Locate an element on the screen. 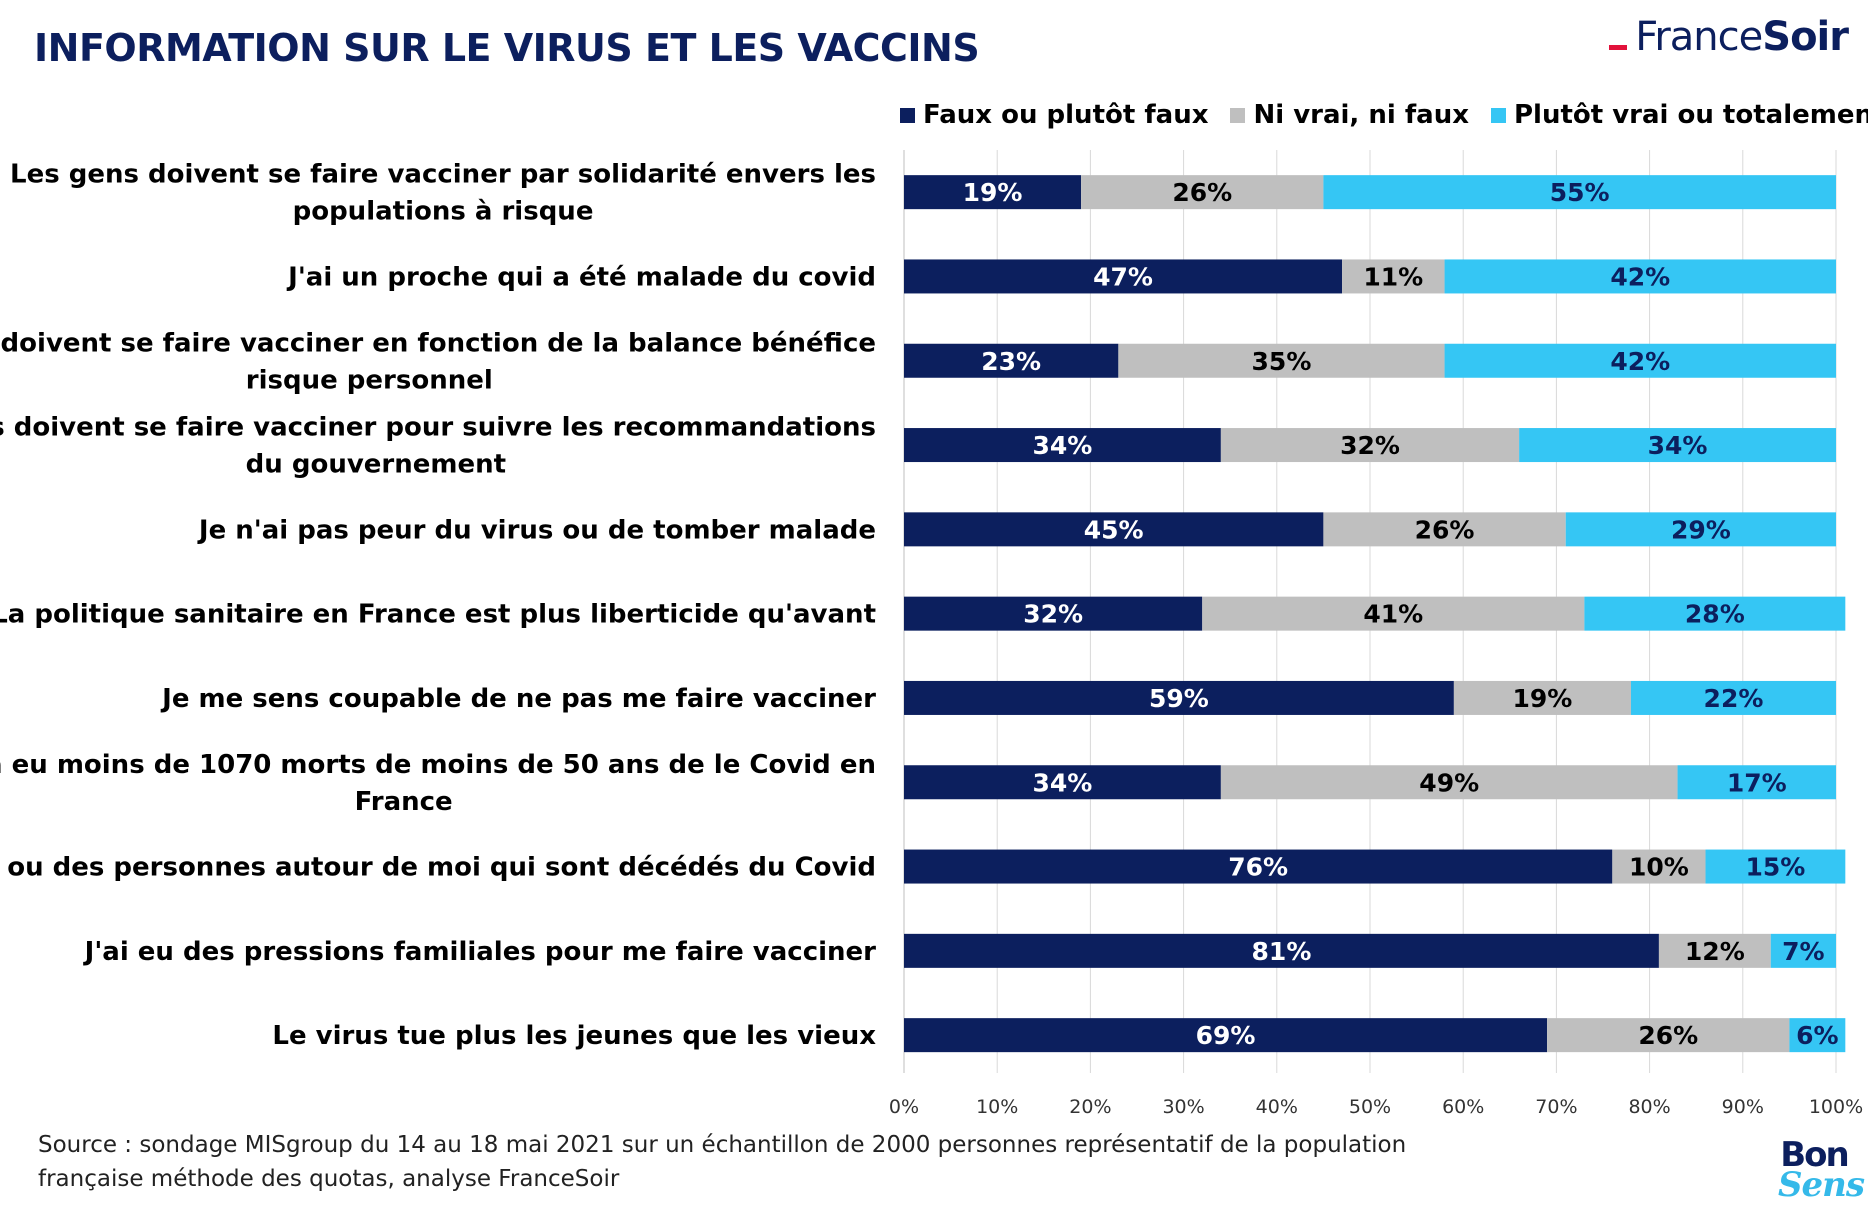 This screenshot has width=1868, height=1214. x-tick-label: 30% is located at coordinates (1183, 1107).